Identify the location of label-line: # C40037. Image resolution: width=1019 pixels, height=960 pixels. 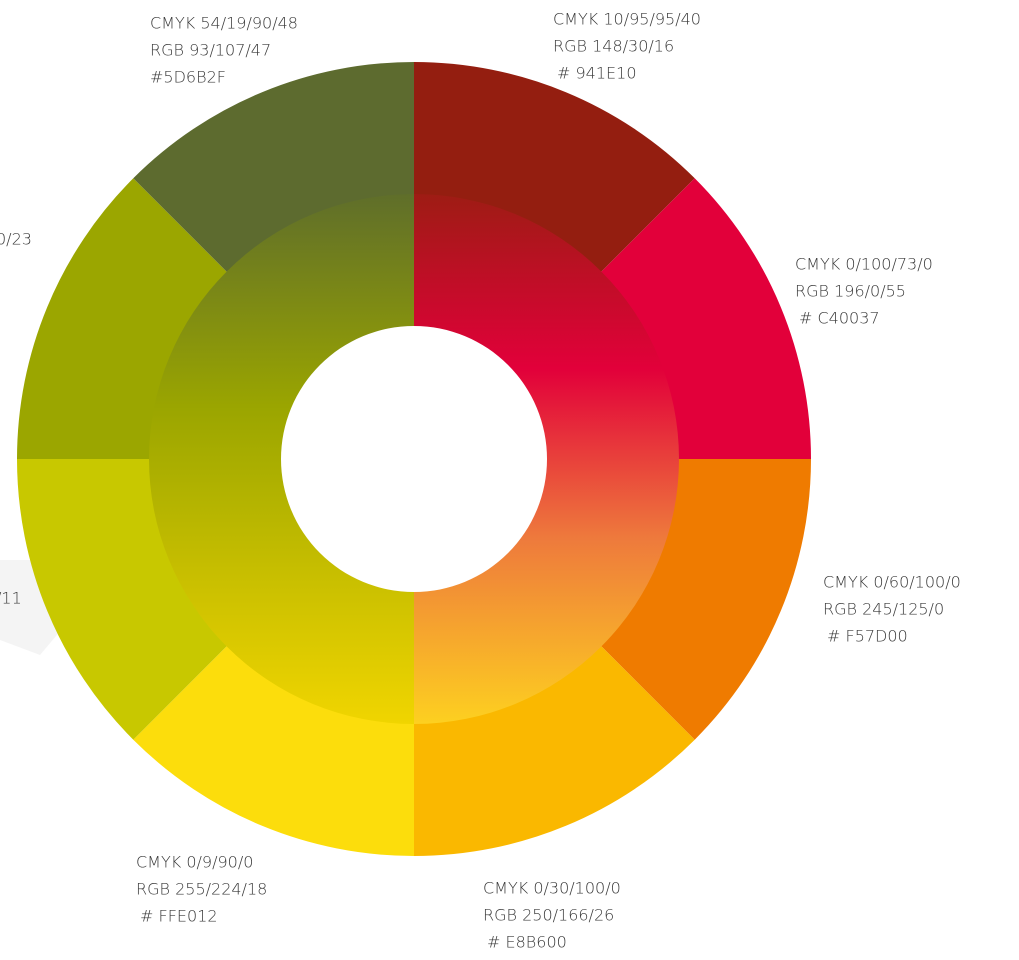
(839, 318).